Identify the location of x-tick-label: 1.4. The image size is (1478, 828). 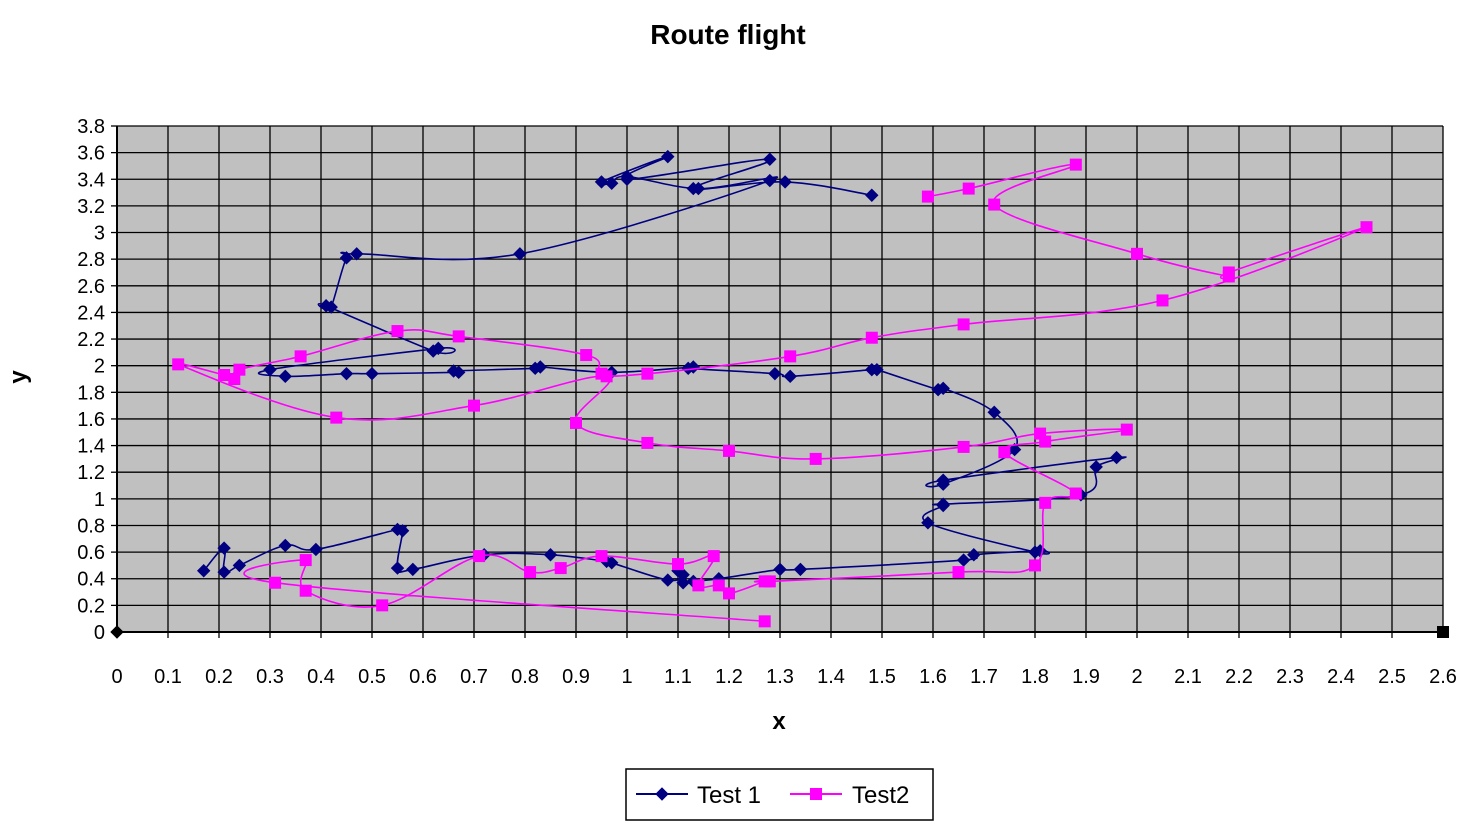
(831, 677).